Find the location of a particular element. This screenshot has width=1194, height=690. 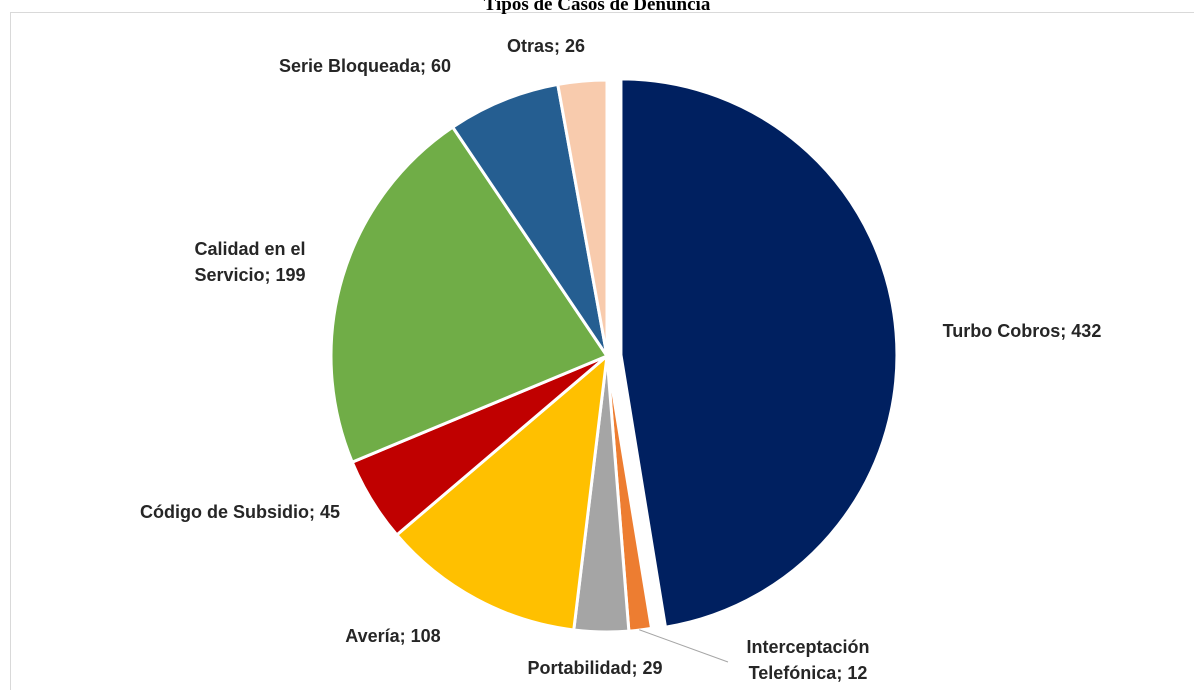

label-category: Turbo Cobros is located at coordinates (1001, 331).